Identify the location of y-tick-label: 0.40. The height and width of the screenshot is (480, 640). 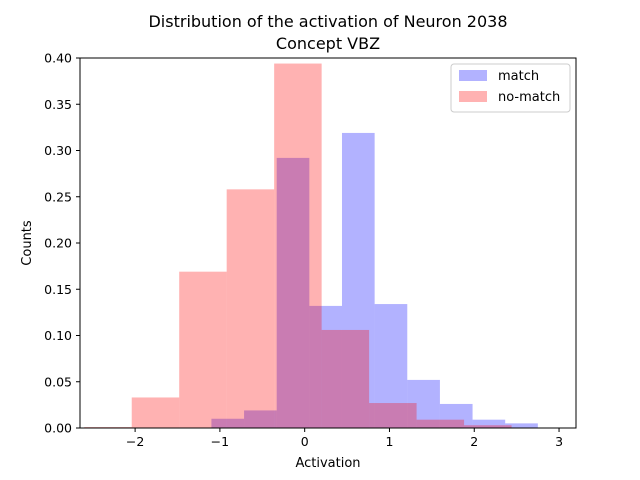
(58, 58).